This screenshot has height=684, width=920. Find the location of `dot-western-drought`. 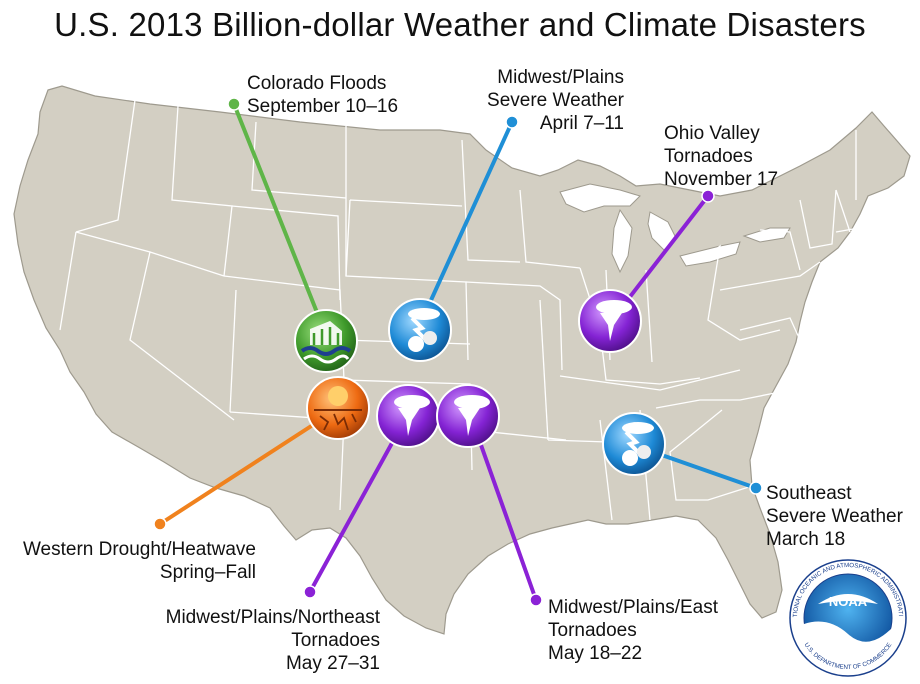

dot-western-drought is located at coordinates (160, 524).